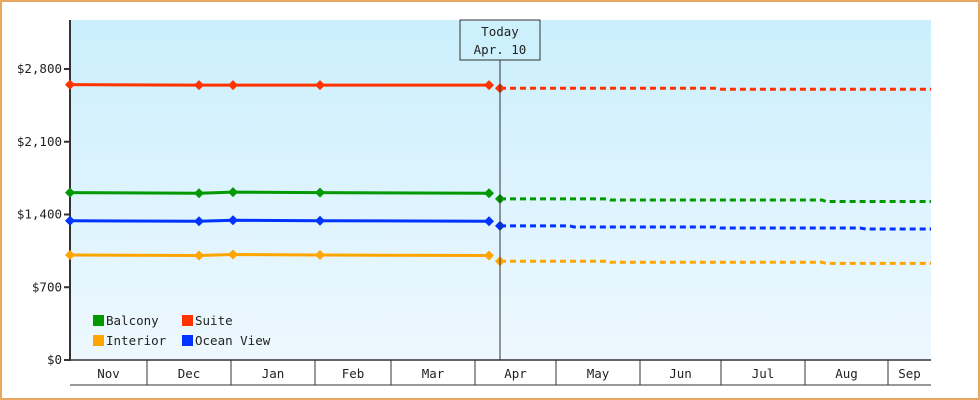  Describe the element at coordinates (132, 320) in the screenshot. I see `legend-label: Balcony` at that location.